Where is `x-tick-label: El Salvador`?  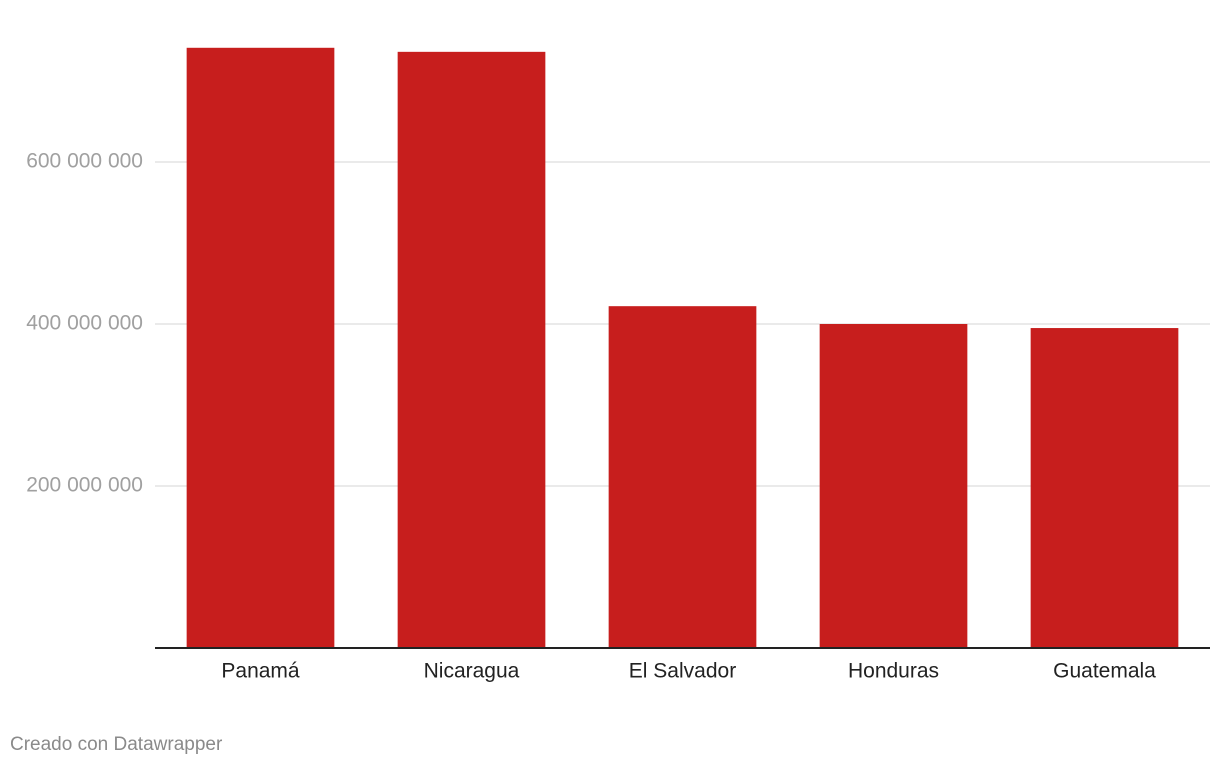 x-tick-label: El Salvador is located at coordinates (682, 671).